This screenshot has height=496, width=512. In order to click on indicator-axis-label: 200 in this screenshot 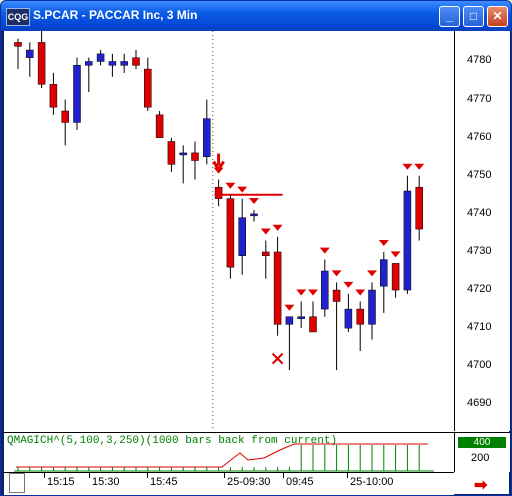, I will do `click(480, 458)`.